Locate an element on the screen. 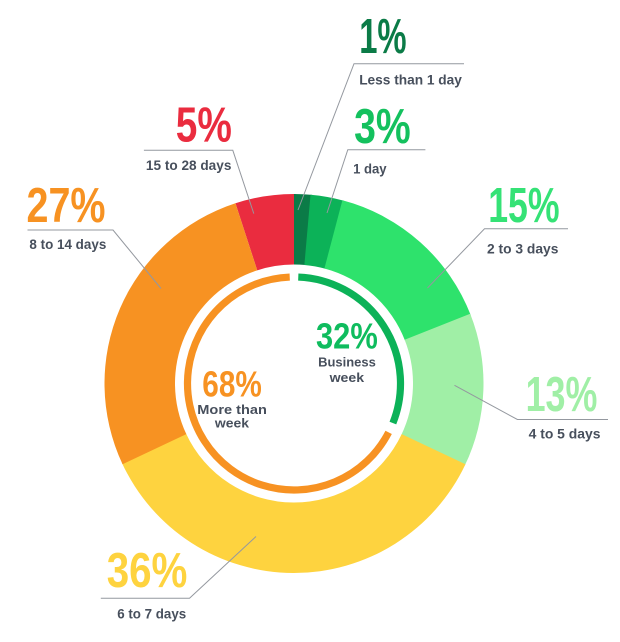  svg-text: More than is located at coordinates (232, 409).